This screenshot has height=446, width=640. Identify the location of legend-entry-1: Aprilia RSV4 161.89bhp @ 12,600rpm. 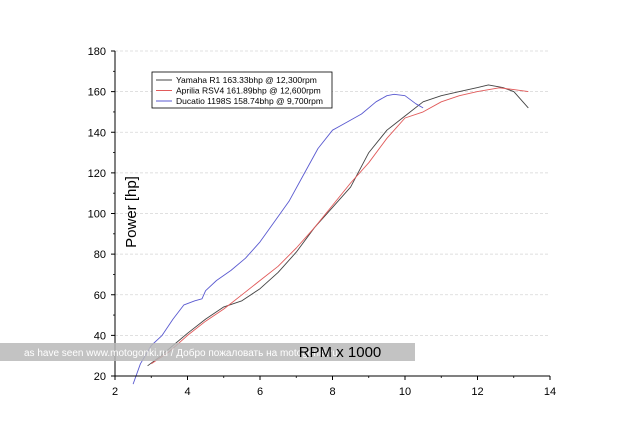
(248, 91).